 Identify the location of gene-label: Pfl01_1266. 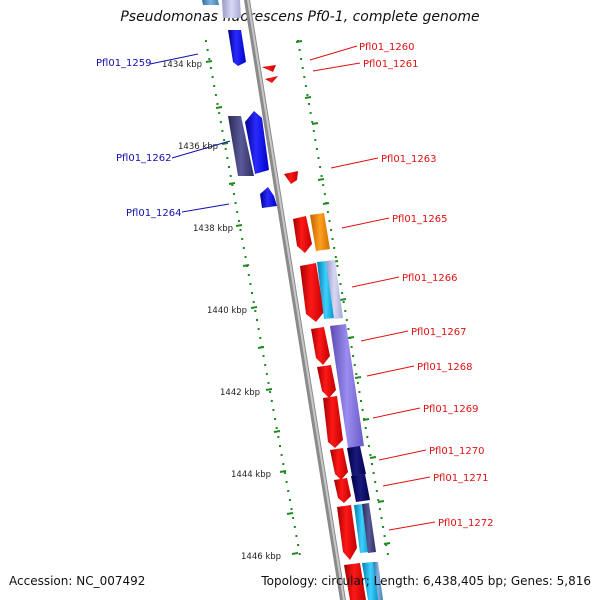
(430, 278).